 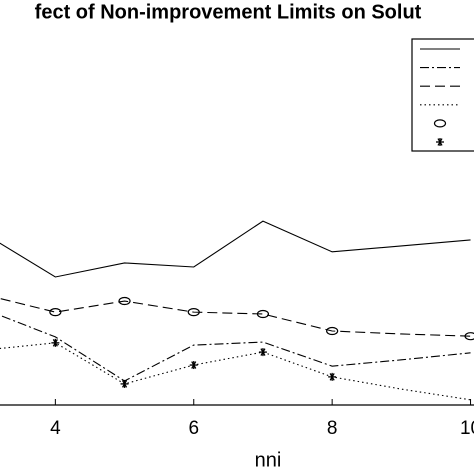 I want to click on chart-title: fect of Non-improvement Limits on Solut, so click(x=228, y=12).